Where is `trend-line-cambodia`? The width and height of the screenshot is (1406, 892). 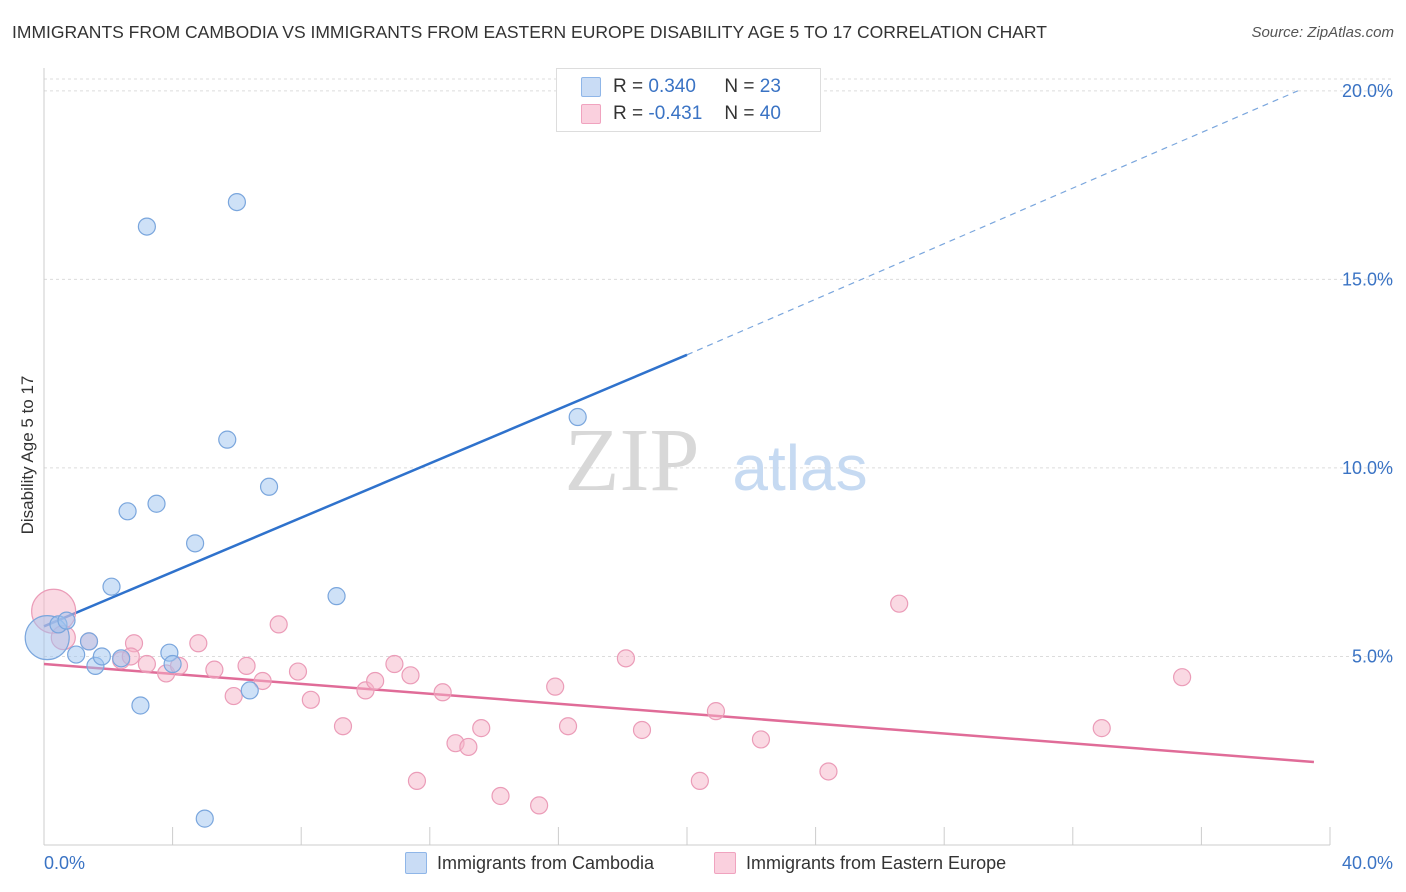 trend-line-cambodia is located at coordinates (365, 490).